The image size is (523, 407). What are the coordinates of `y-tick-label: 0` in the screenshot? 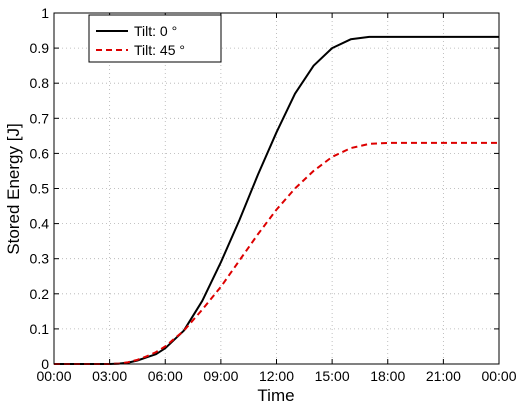 It's located at (45, 364).